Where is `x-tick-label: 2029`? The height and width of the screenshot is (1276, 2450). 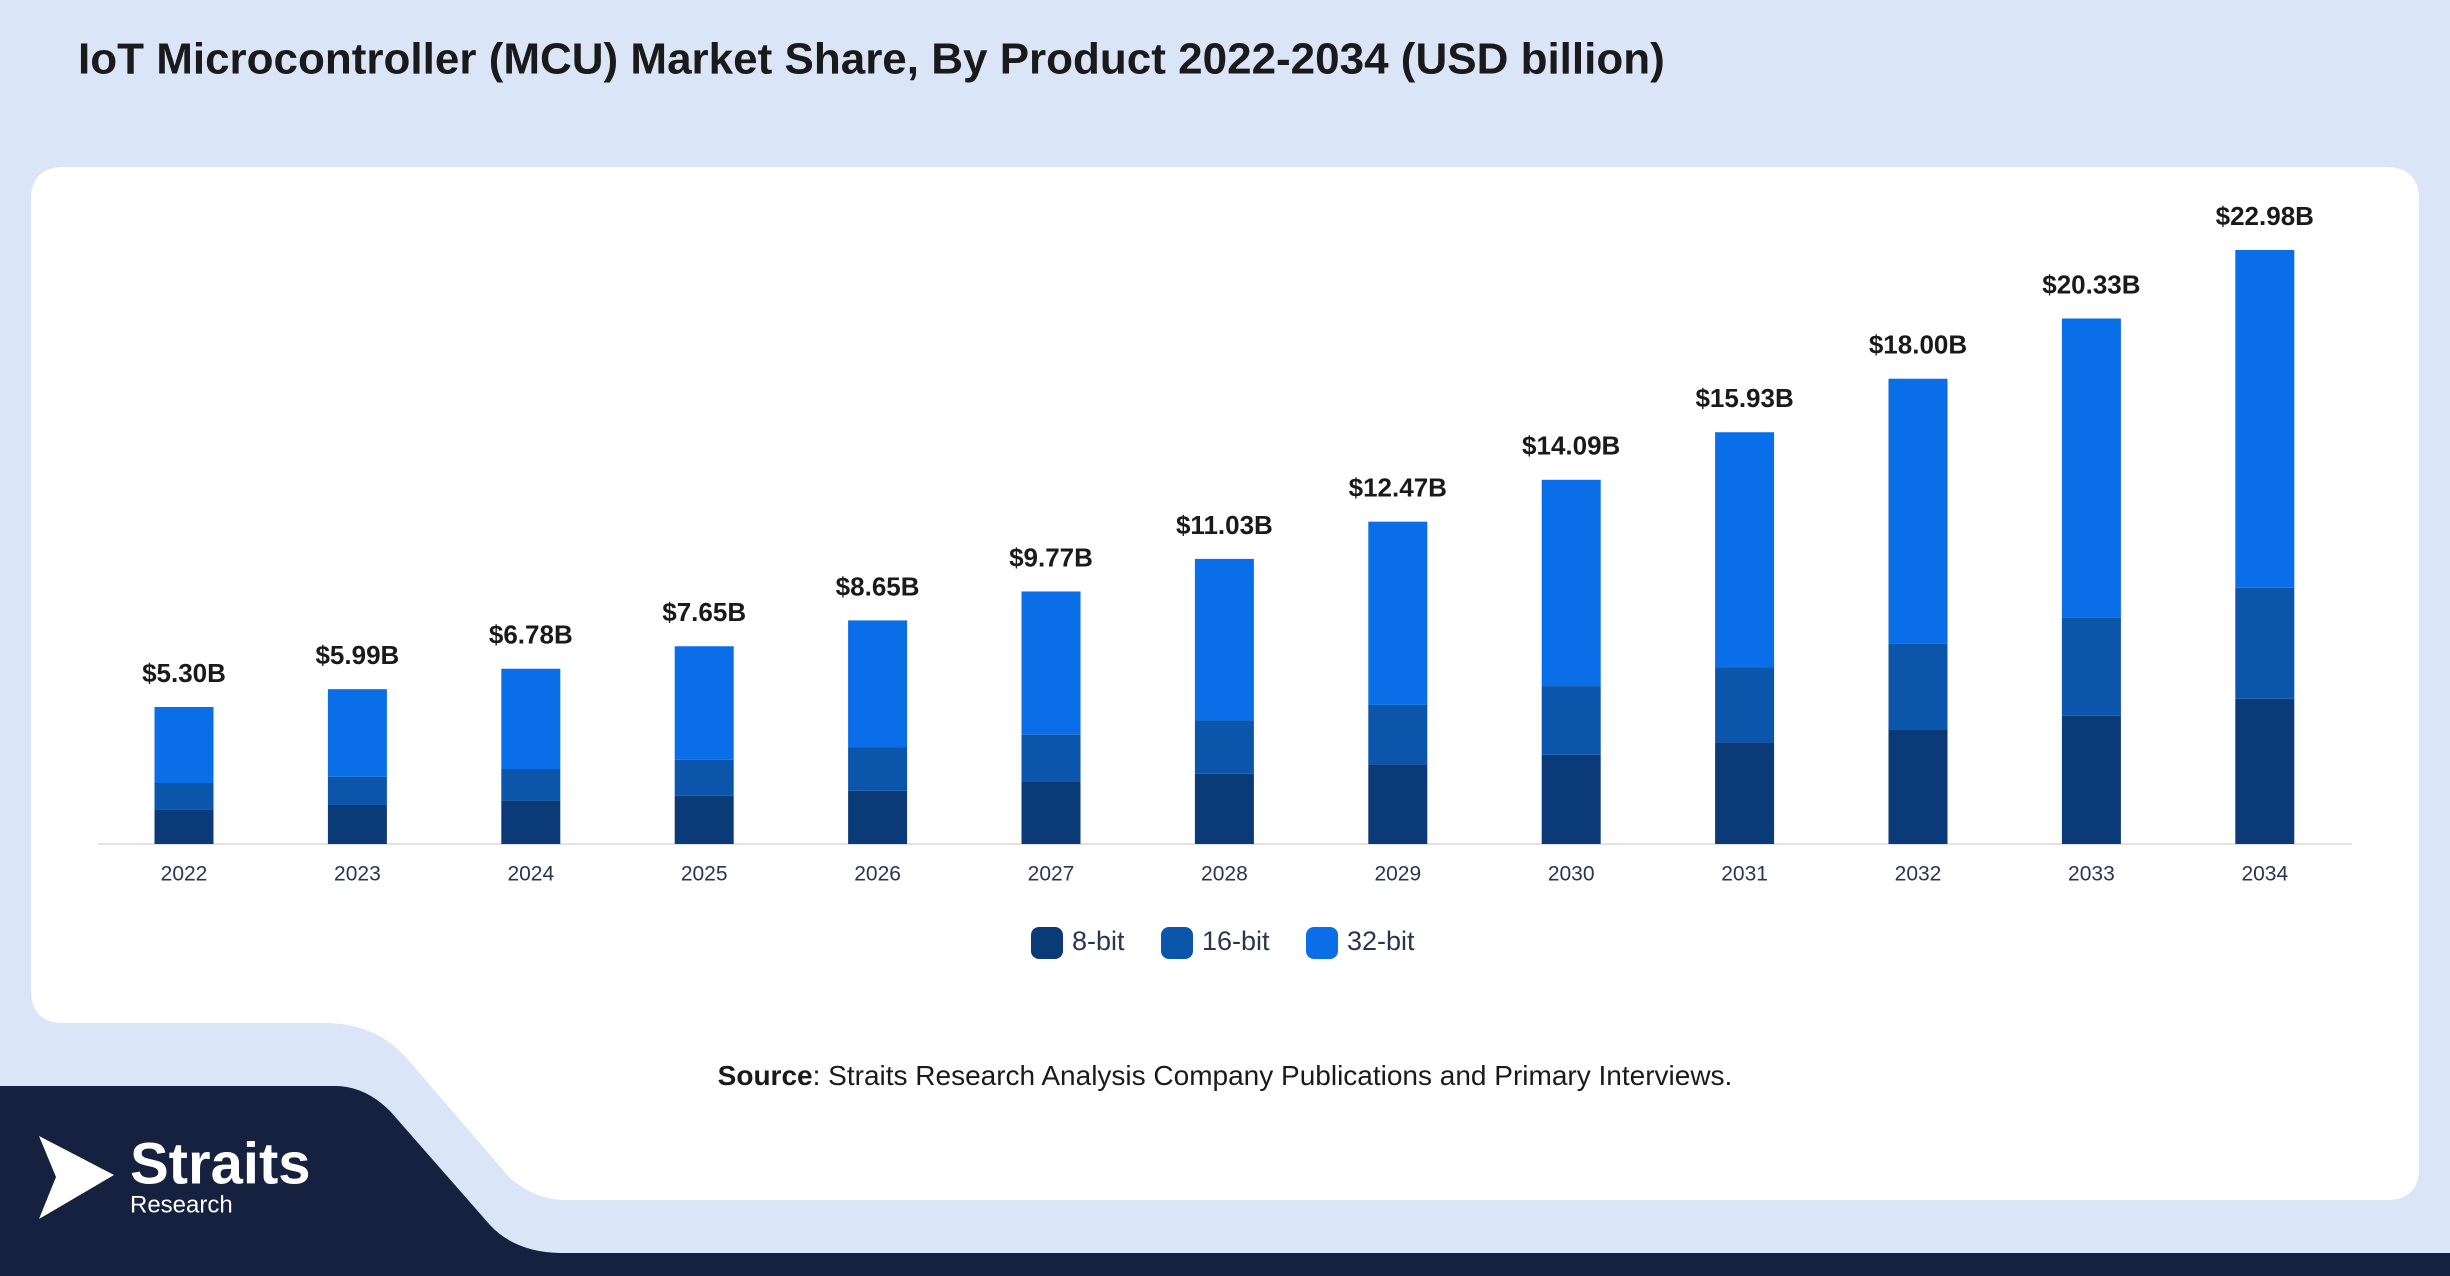 x-tick-label: 2029 is located at coordinates (1397, 874).